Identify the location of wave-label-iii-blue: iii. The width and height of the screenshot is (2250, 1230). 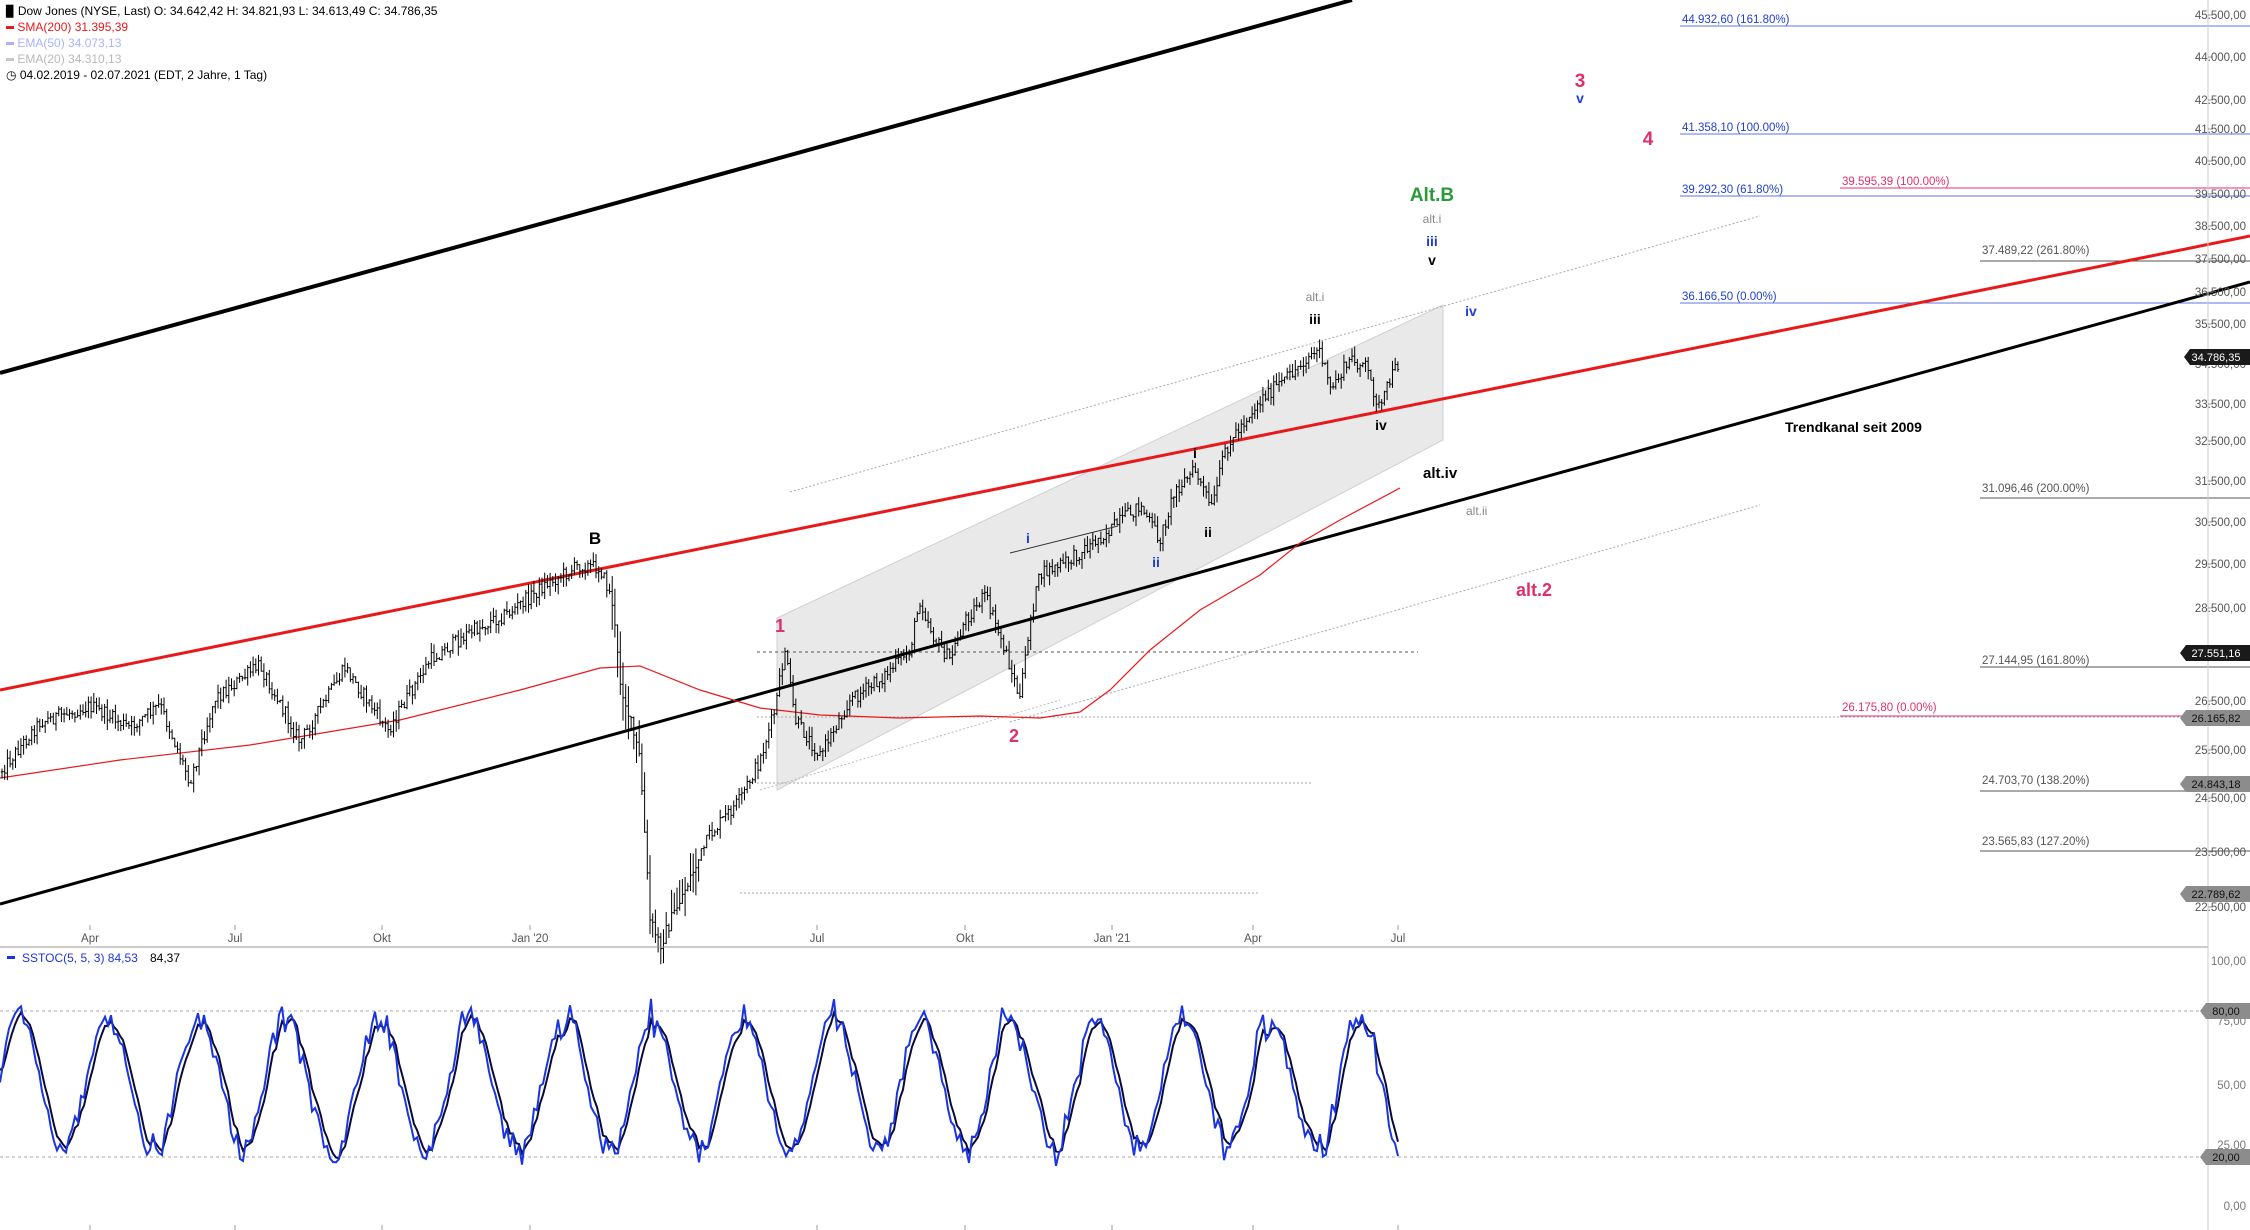
(1432, 241).